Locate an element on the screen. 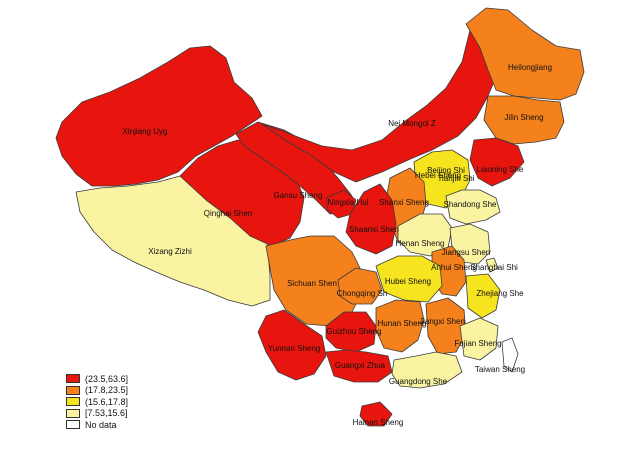  region-label-xizang: Xizang Zizhi is located at coordinates (170, 251).